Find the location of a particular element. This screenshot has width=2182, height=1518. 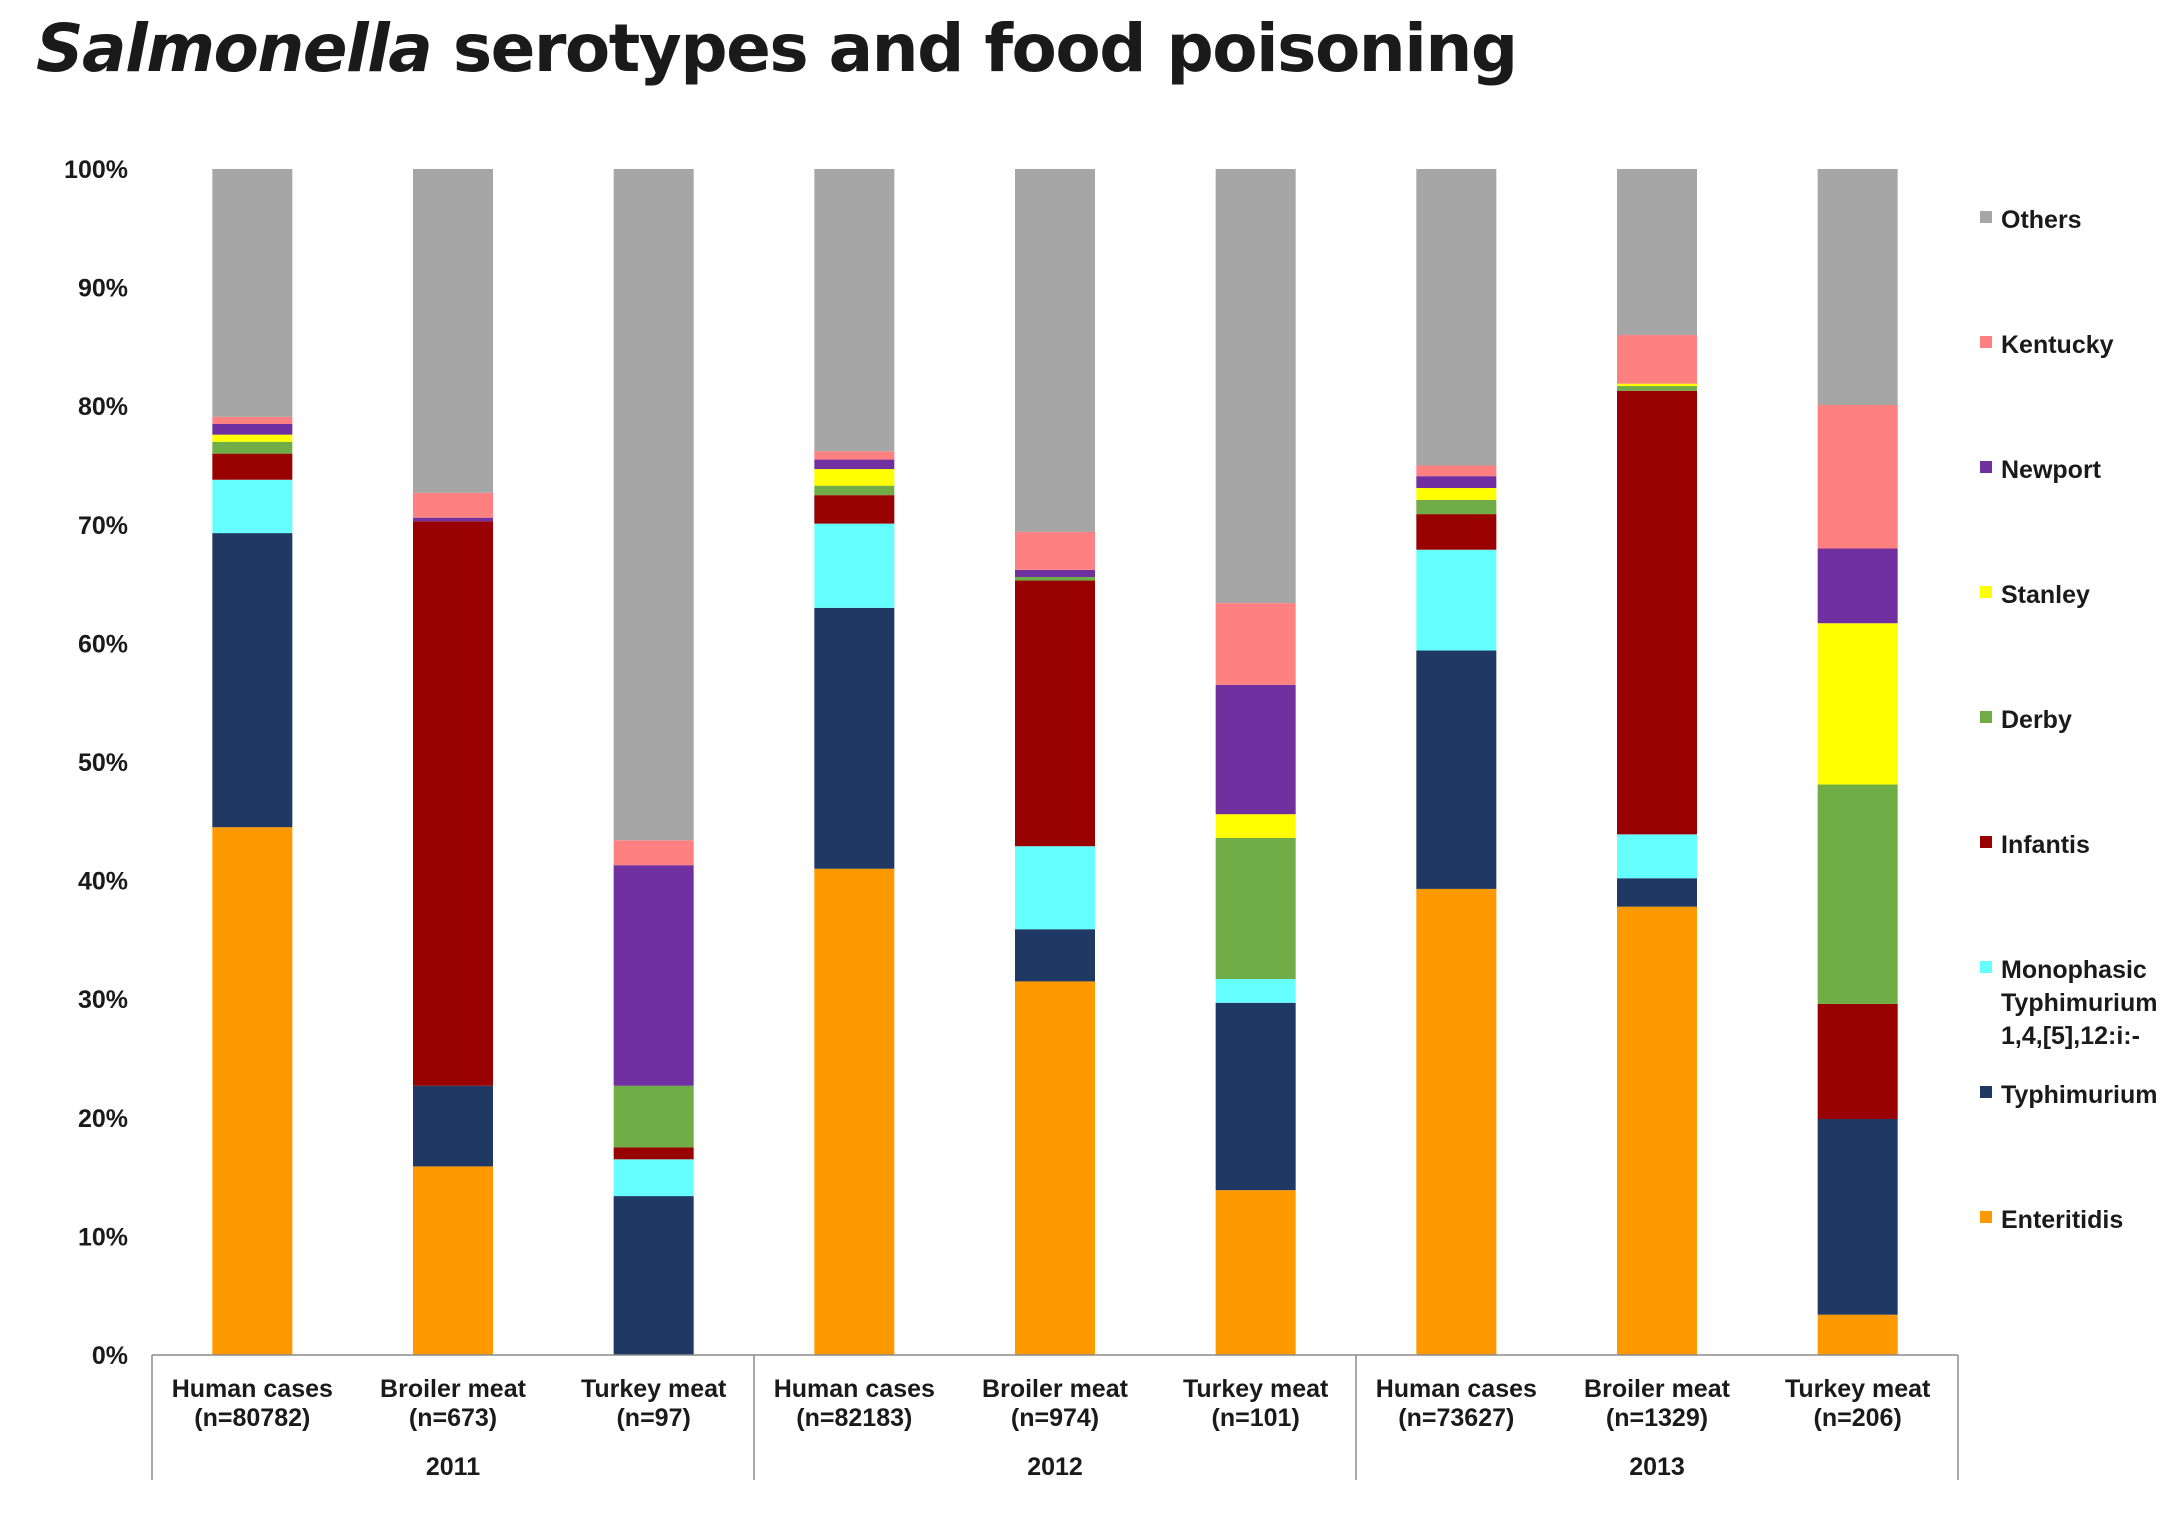

legend-label: Derby is located at coordinates (2036, 720).